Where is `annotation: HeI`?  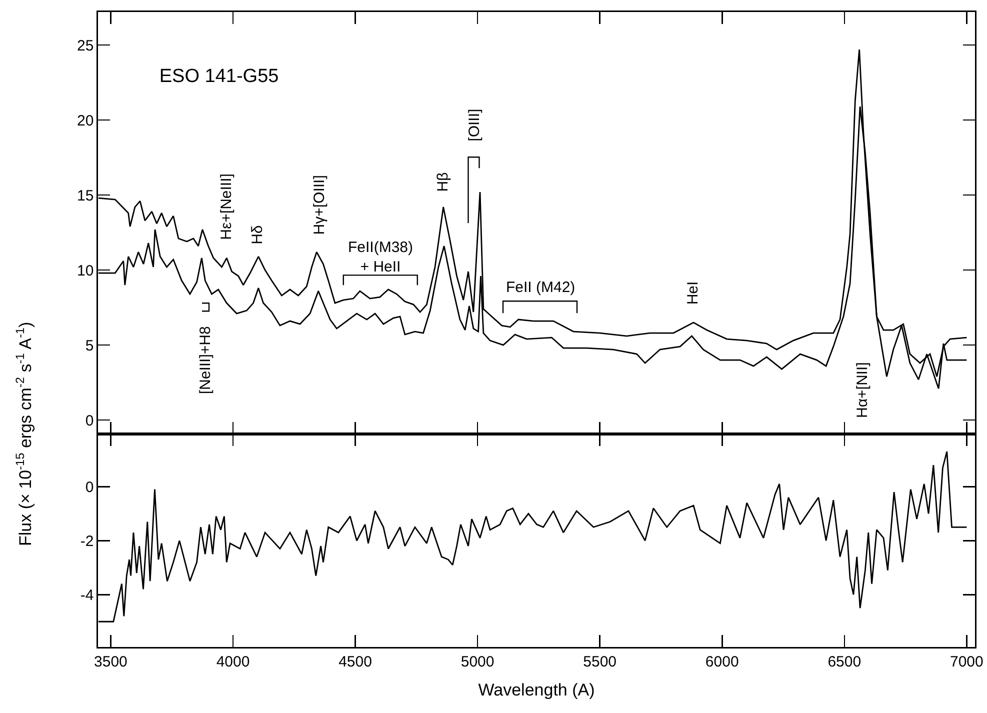 annotation: HeI is located at coordinates (693, 293).